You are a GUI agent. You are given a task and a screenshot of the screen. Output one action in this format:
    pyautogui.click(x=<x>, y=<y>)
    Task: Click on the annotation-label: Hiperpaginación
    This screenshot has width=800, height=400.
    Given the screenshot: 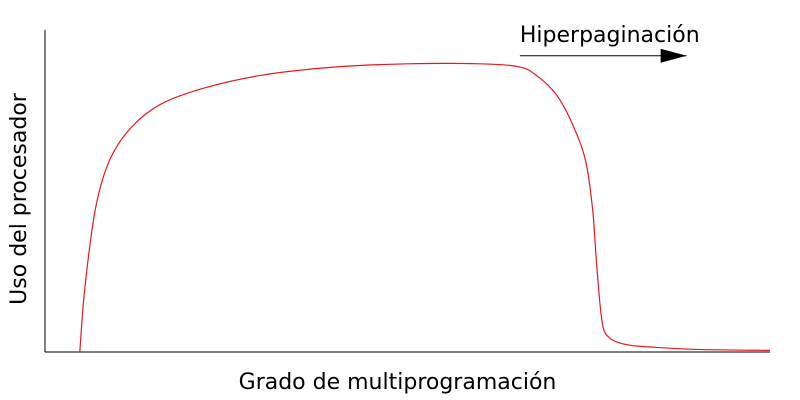 What is the action you would take?
    pyautogui.click(x=610, y=35)
    